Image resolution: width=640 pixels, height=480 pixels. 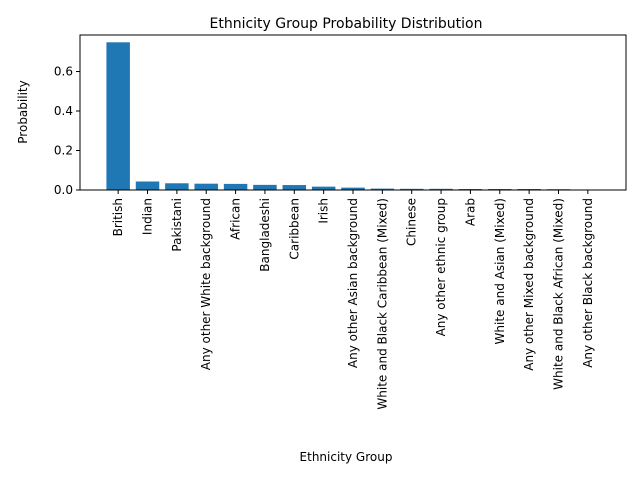 I want to click on x-tick-label-2: Pakistani, so click(x=177, y=225).